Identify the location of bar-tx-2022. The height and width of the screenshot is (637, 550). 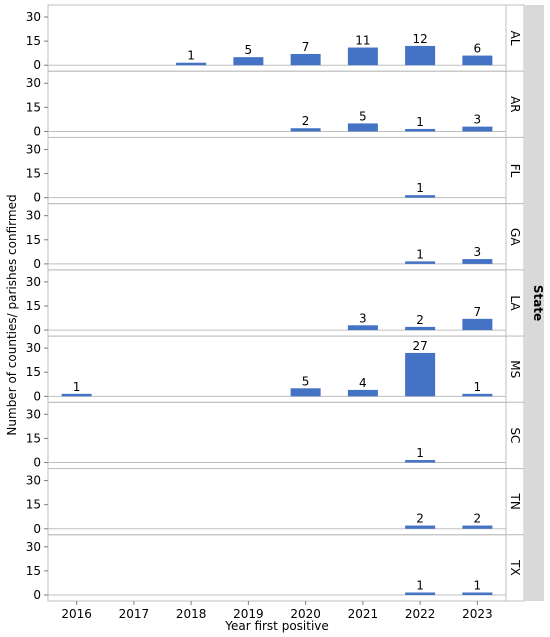
(420, 593).